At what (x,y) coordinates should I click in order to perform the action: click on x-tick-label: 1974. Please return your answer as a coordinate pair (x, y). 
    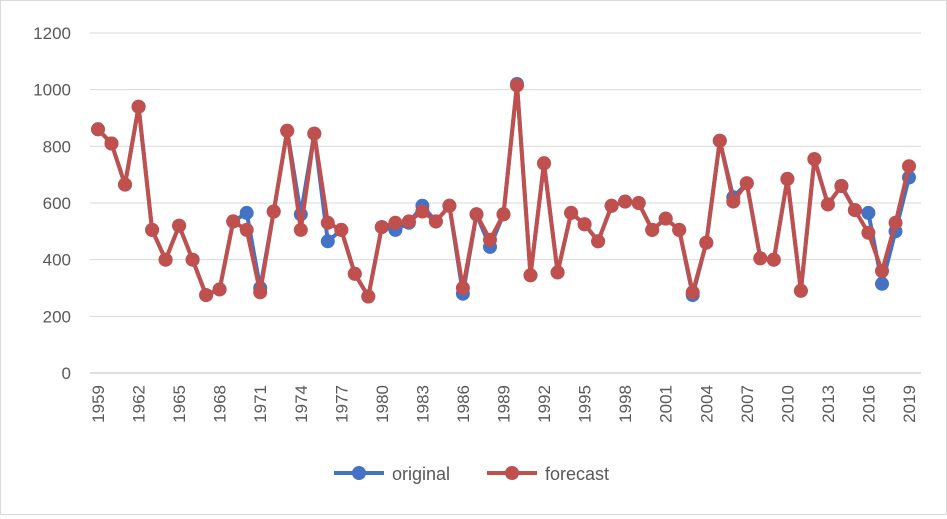
    Looking at the image, I should click on (301, 404).